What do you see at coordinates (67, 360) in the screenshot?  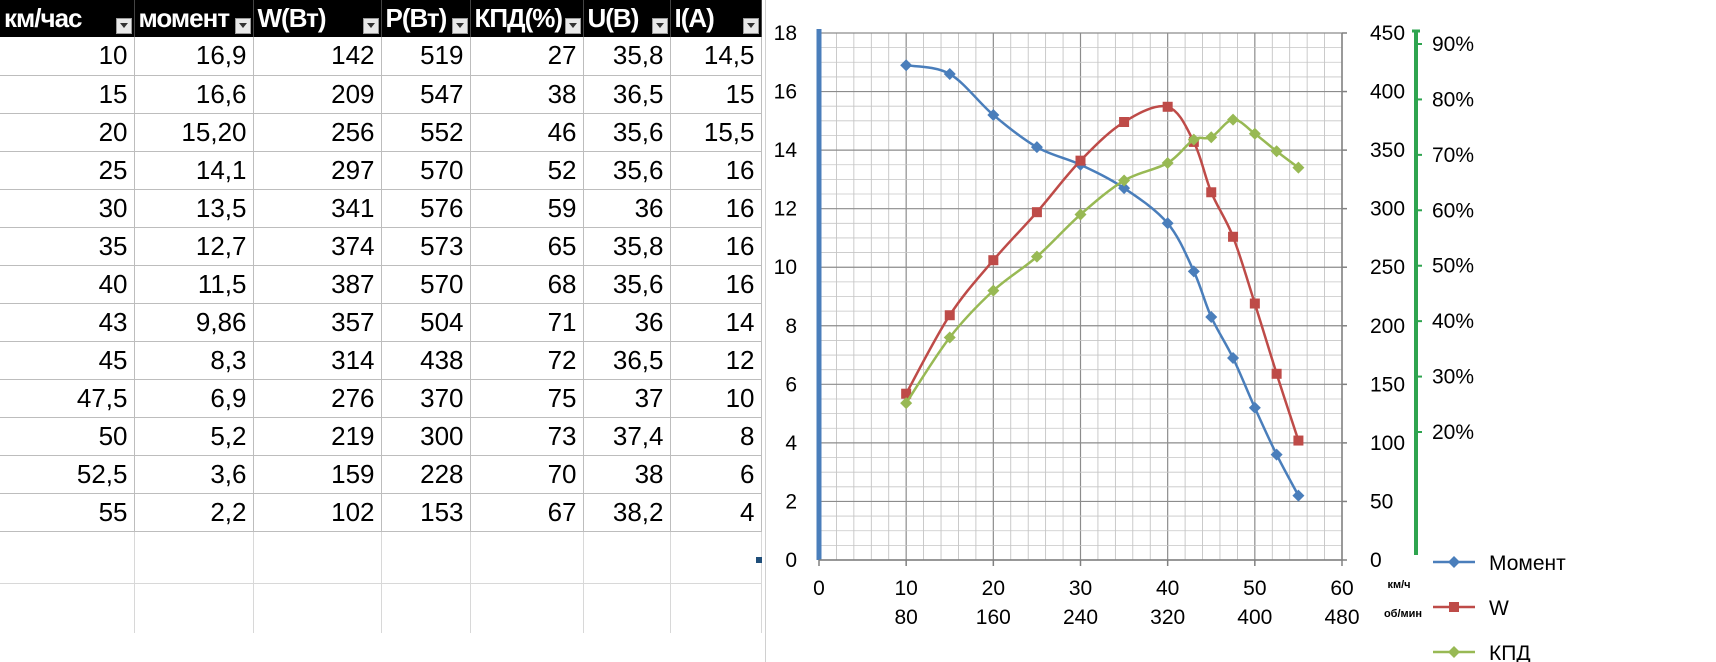 I see `table-cell: 45` at bounding box center [67, 360].